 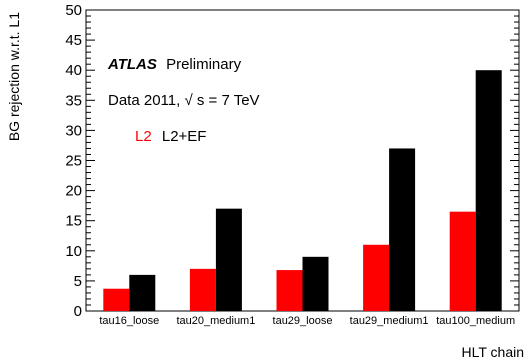 What do you see at coordinates (73, 161) in the screenshot?
I see `y-tick-label: 25` at bounding box center [73, 161].